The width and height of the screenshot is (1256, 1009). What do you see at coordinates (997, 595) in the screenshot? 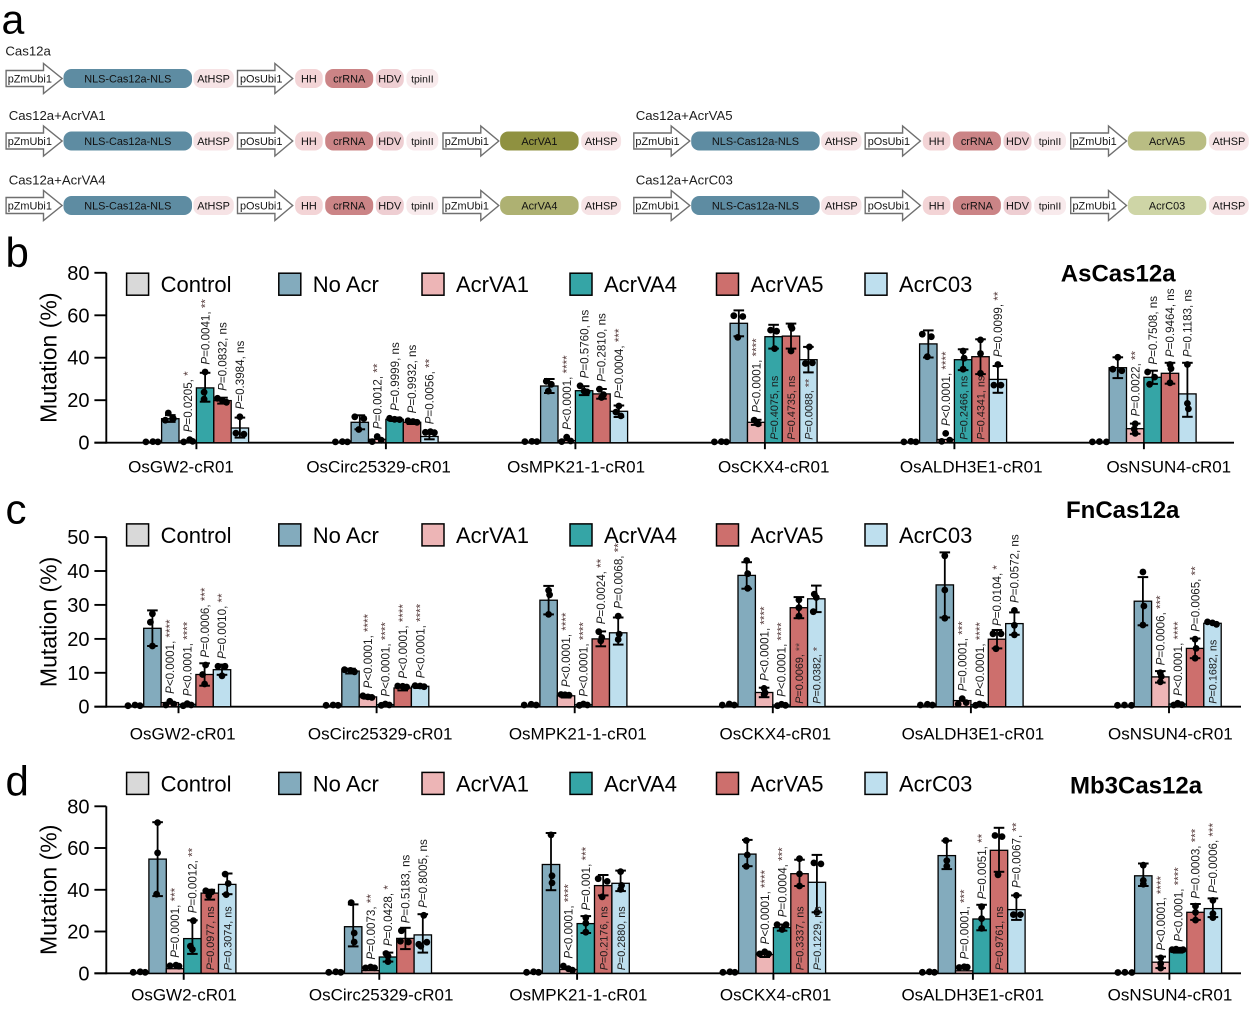
I see `svg-text: P=0.0104, *` at bounding box center [997, 595].